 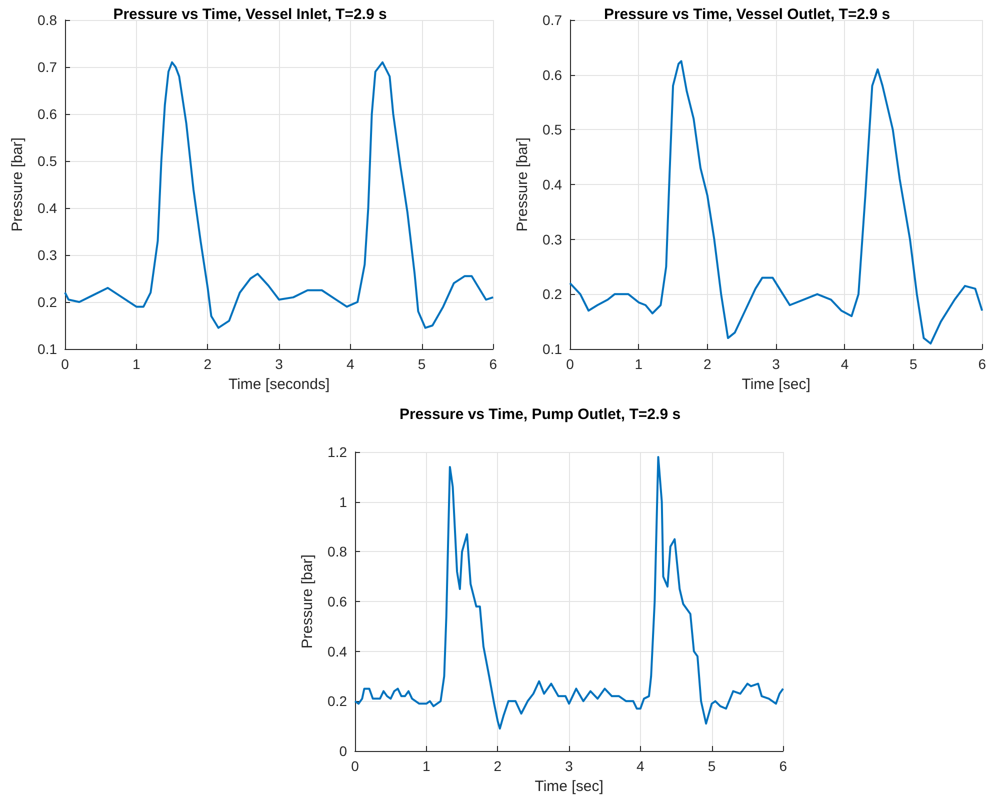 What do you see at coordinates (540, 414) in the screenshot?
I see `chart-title: Pressure vs Time, Pump Outlet, T=2.9 s` at bounding box center [540, 414].